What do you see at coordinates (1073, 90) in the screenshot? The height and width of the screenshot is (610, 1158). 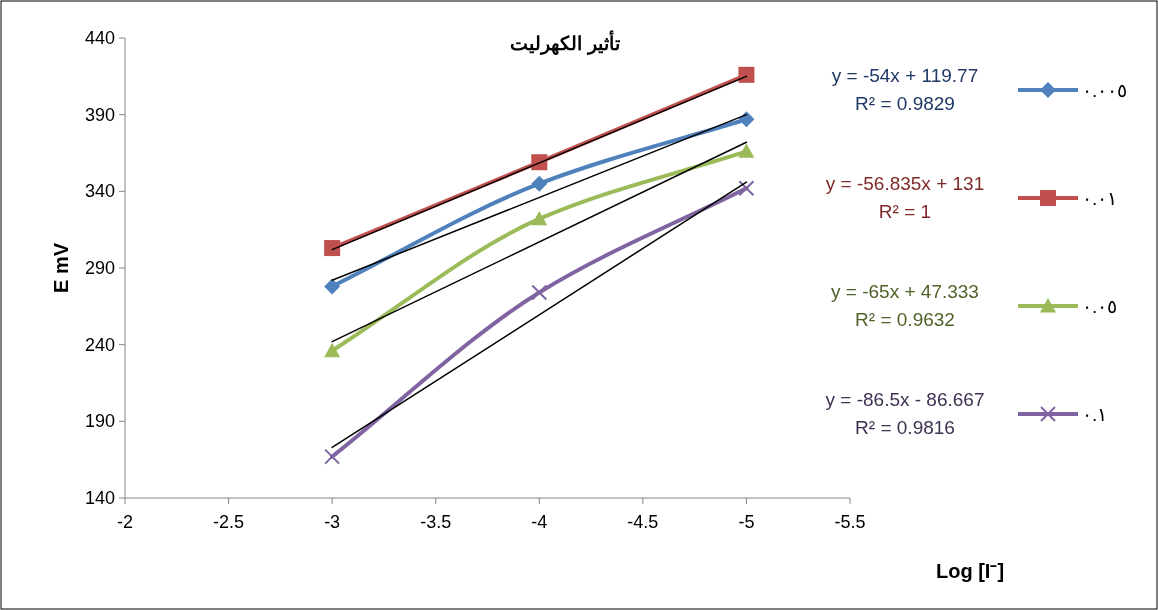 I see `legend: ٠.٠٠٥` at bounding box center [1073, 90].